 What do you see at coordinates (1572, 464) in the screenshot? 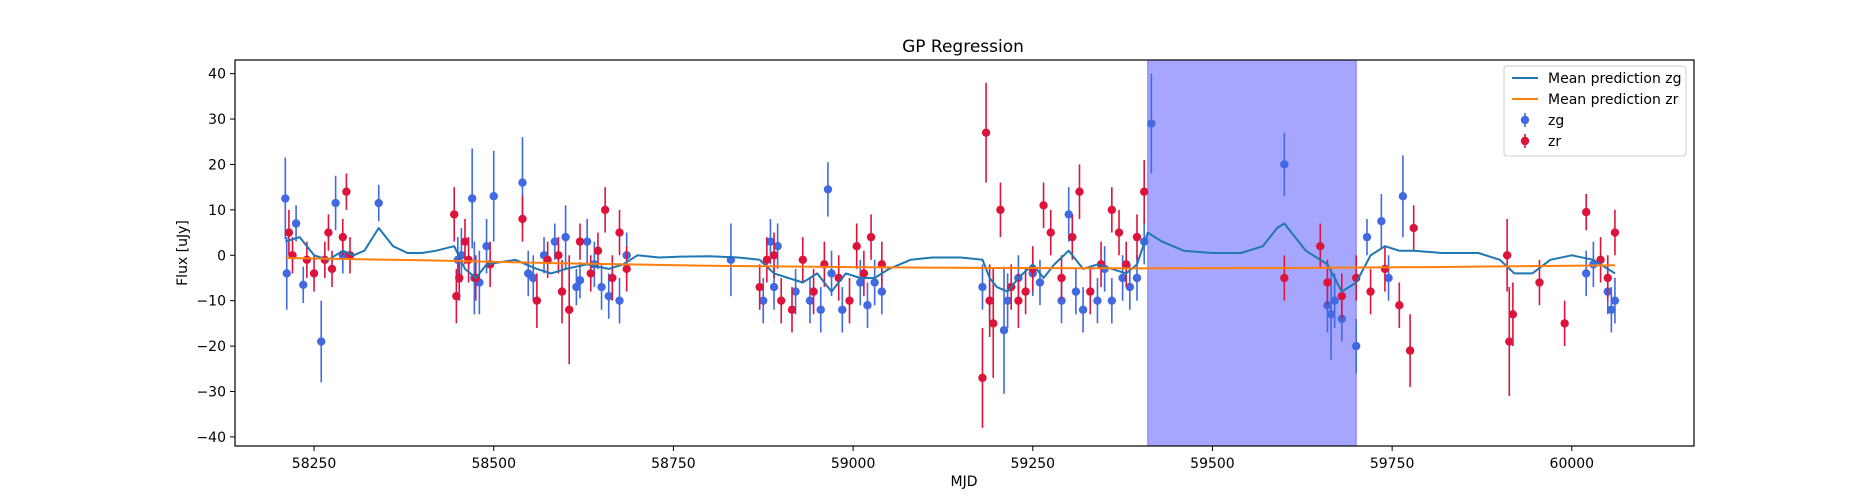
I see `x-tick-label: 60000` at bounding box center [1572, 464].